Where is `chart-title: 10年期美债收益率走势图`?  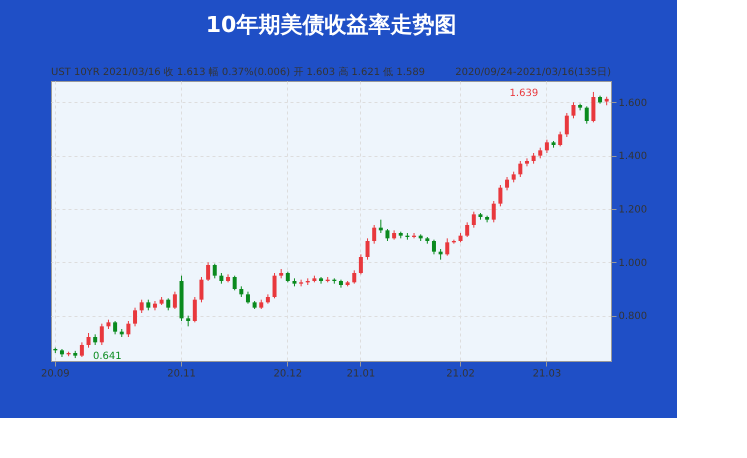 chart-title: 10年期美债收益率走势图 is located at coordinates (331, 25).